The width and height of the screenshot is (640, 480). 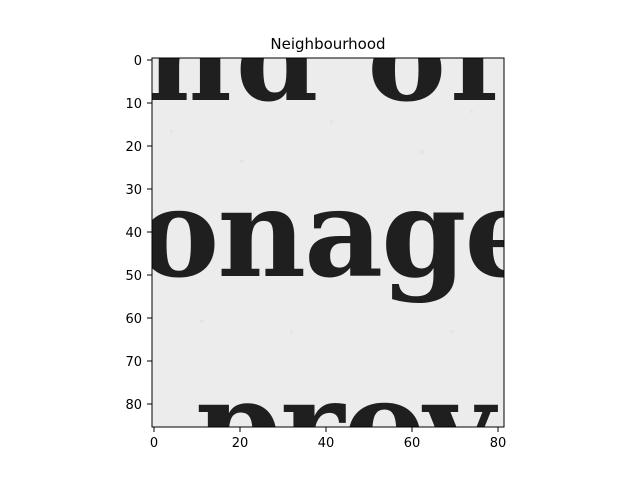 I want to click on y-tick-label: 20, so click(x=133, y=147).